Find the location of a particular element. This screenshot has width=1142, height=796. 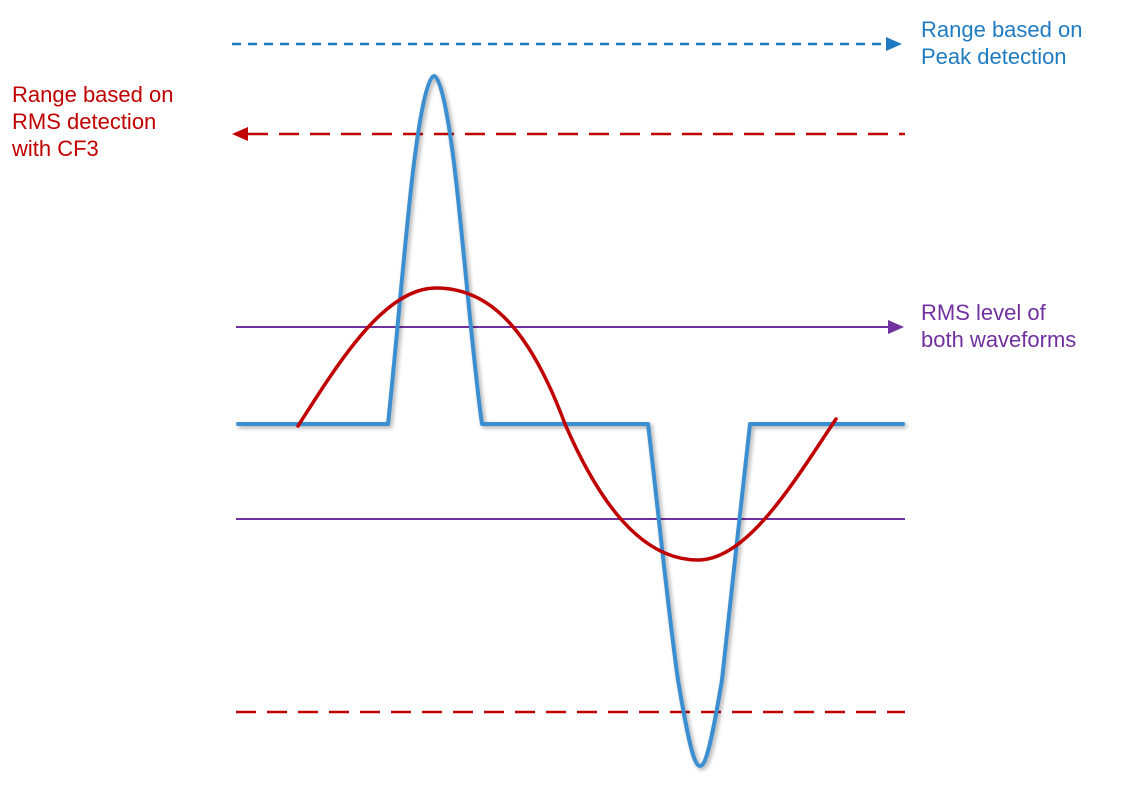

rms-level-label: RMS level of both waveforms is located at coordinates (998, 326).